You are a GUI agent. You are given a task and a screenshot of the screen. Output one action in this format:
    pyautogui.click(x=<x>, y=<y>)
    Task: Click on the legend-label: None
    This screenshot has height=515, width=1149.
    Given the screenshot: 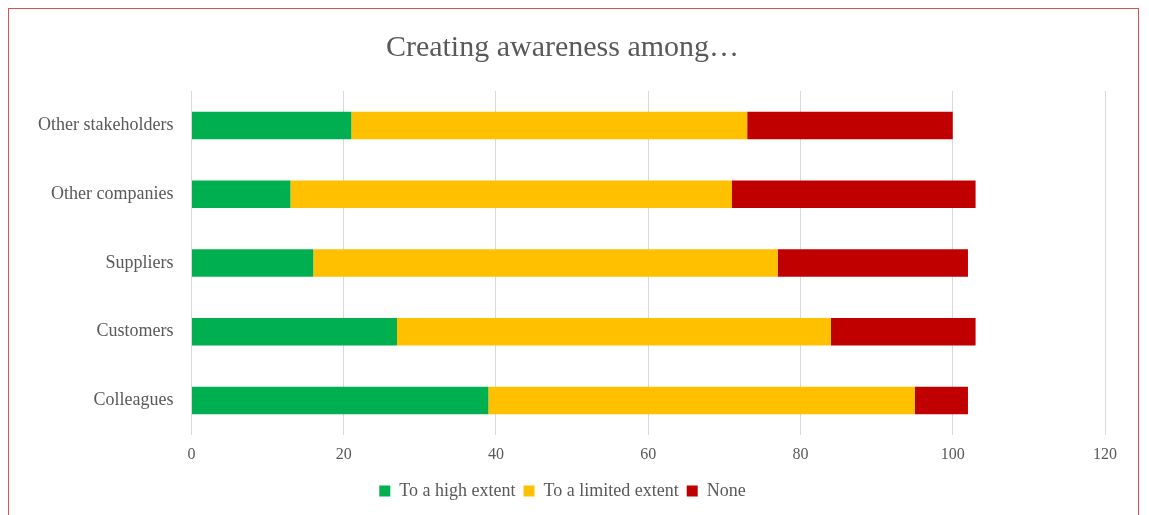 What is the action you would take?
    pyautogui.click(x=726, y=489)
    